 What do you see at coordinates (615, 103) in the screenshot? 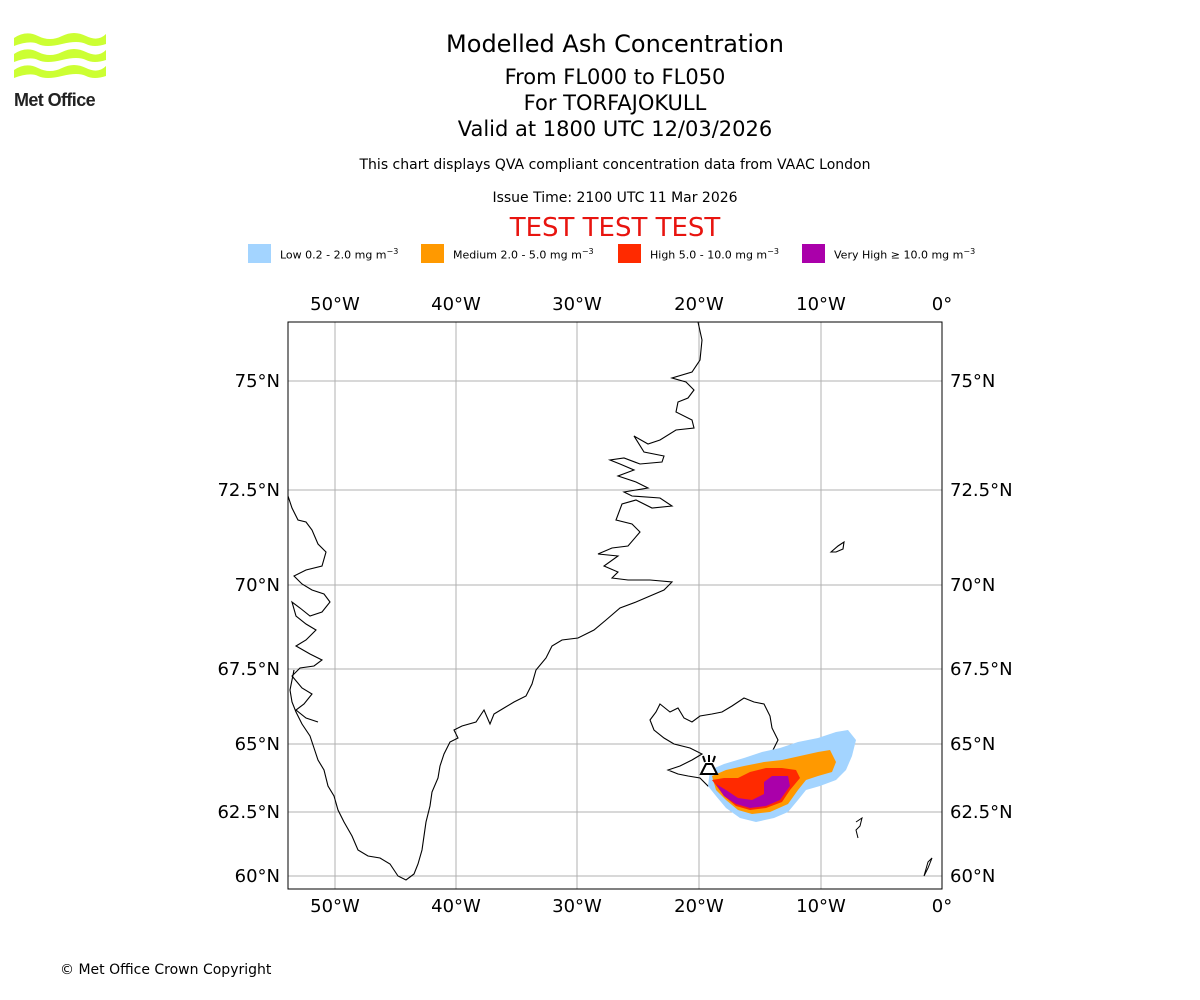
I see `volcano-name: For TORFAJOKULL` at bounding box center [615, 103].